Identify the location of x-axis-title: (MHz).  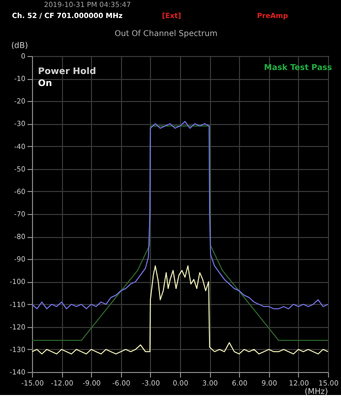
(316, 391).